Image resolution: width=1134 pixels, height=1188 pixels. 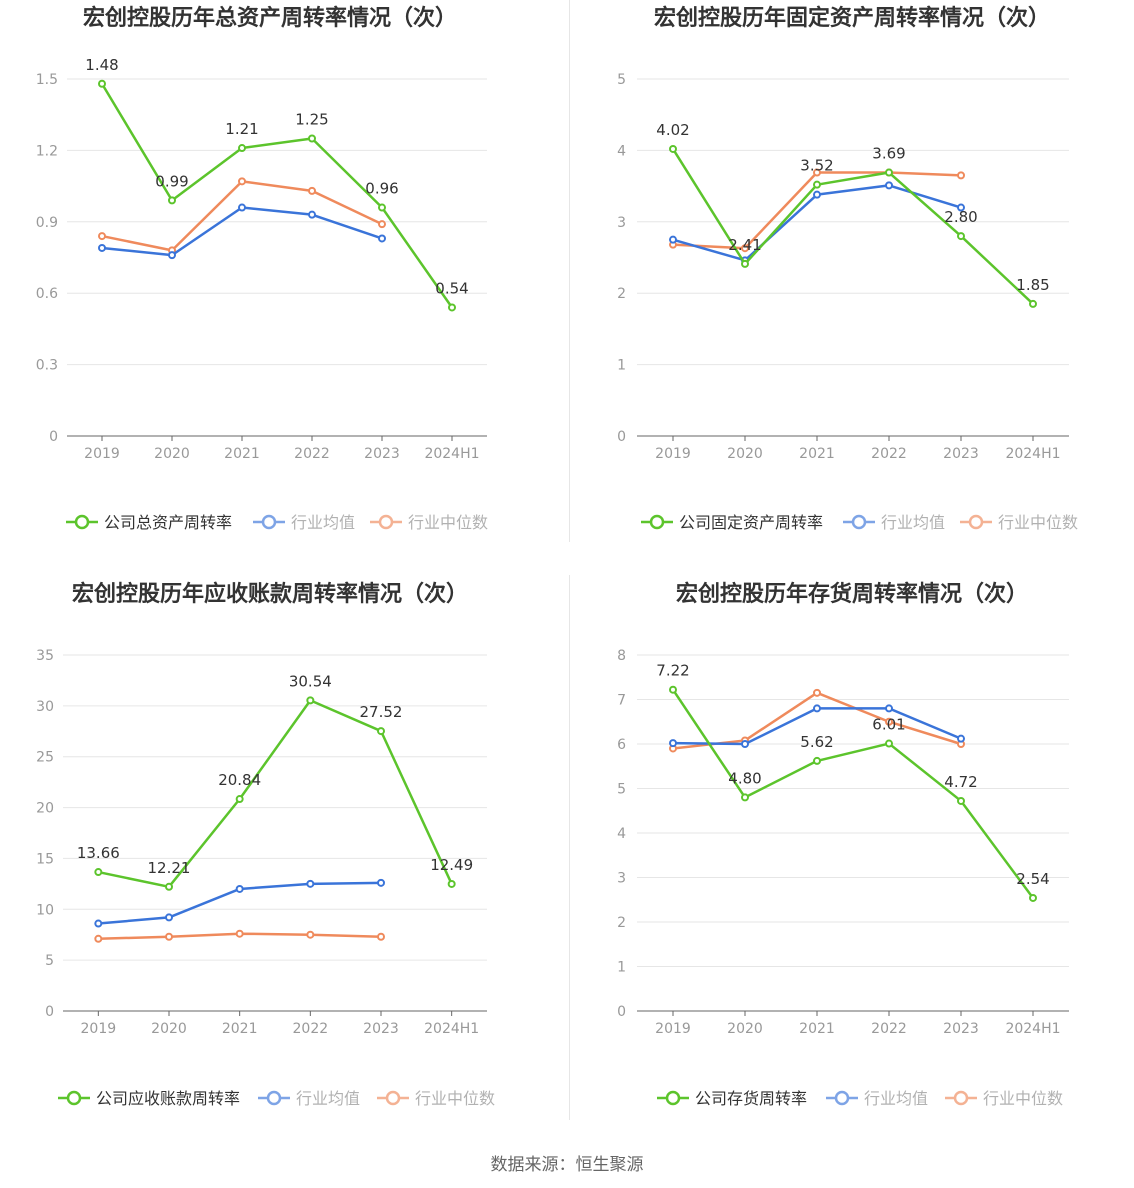 What do you see at coordinates (381, 189) in the screenshot?
I see `data-label: 0.96` at bounding box center [381, 189].